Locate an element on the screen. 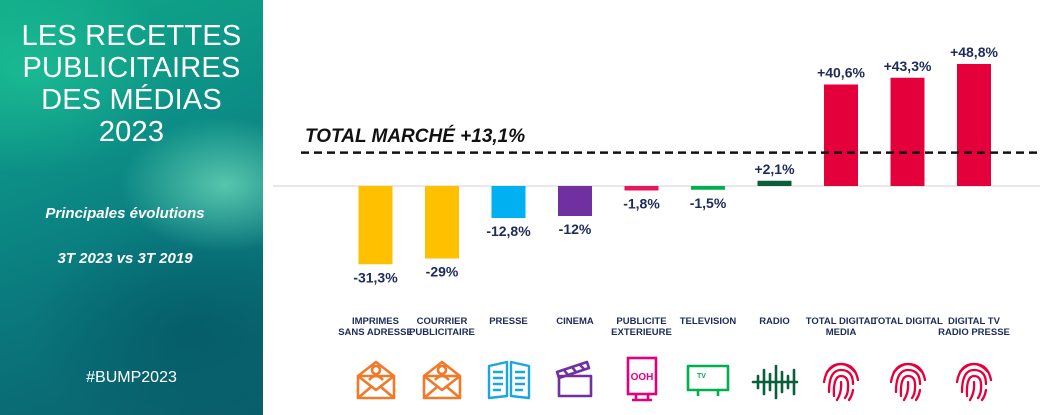 The width and height of the screenshot is (1040, 415). category-label-line: PRESSE is located at coordinates (508, 321).